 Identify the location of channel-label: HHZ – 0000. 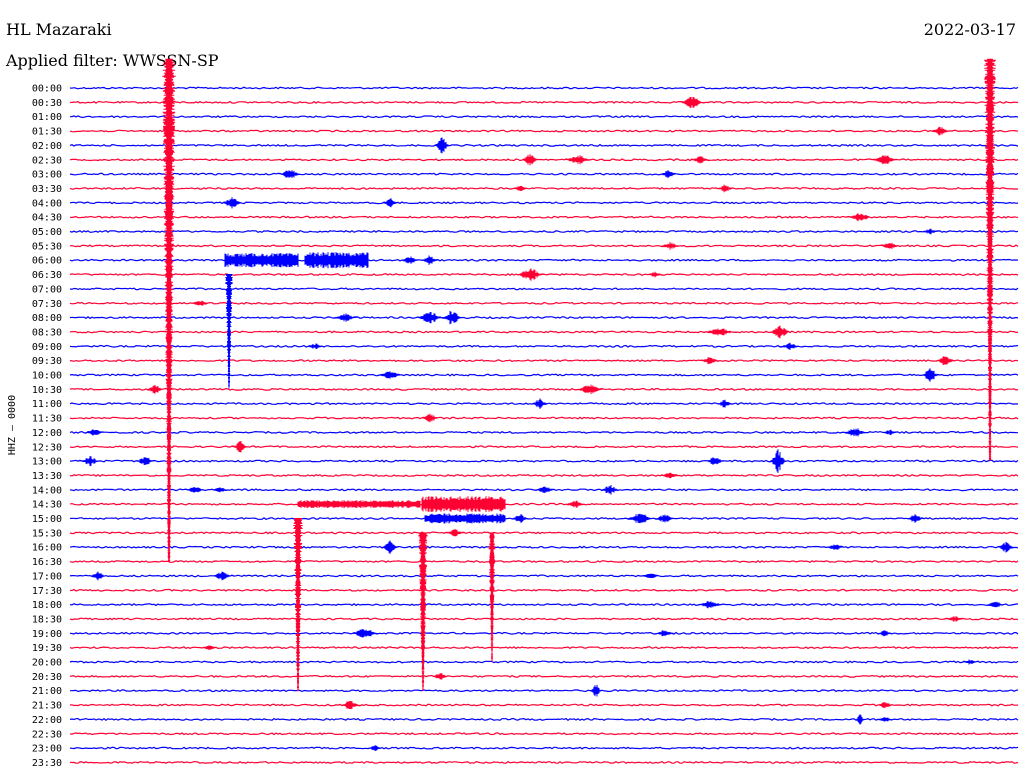
(12, 425).